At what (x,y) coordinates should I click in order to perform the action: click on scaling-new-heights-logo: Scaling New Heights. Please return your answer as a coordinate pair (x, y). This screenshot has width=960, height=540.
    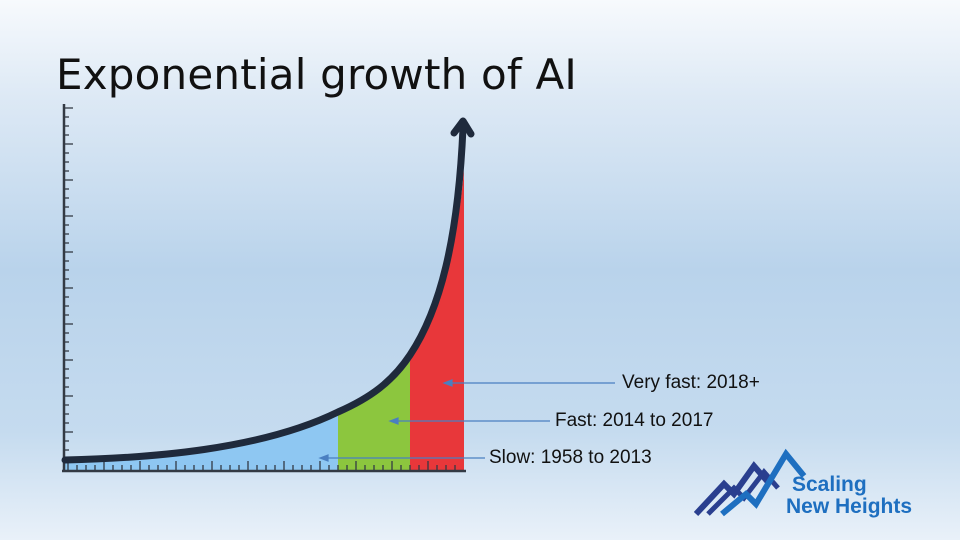
    Looking at the image, I should click on (814, 482).